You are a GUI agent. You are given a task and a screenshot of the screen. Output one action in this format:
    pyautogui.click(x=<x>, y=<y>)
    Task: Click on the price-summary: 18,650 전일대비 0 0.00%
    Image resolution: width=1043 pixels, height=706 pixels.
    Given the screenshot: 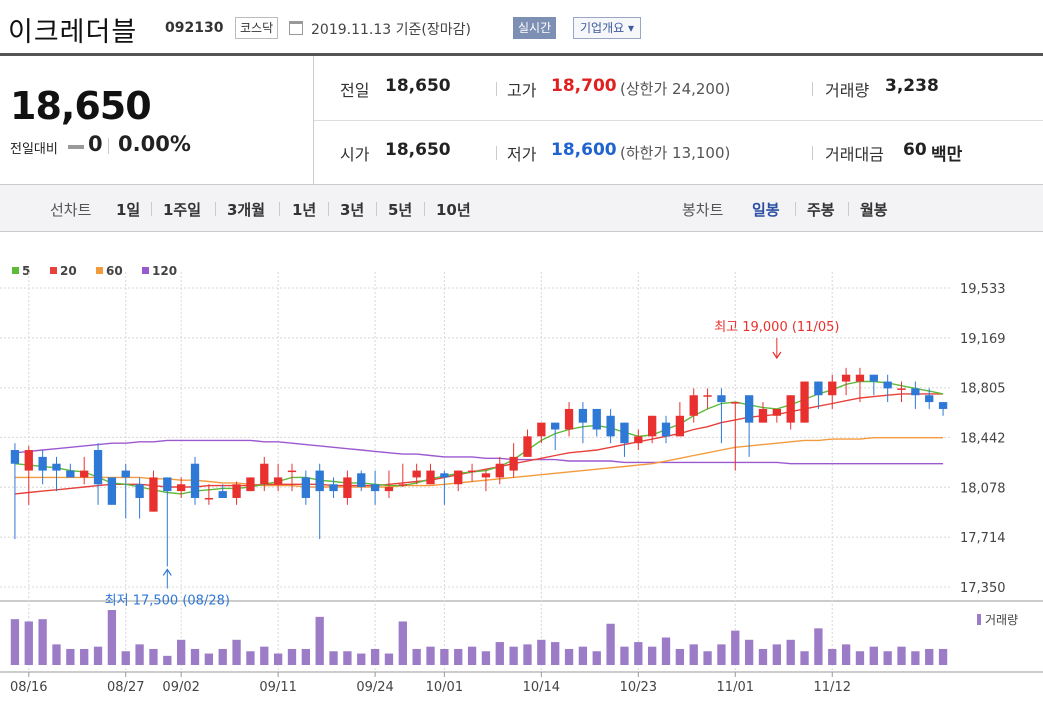 What is the action you would take?
    pyautogui.click(x=157, y=120)
    